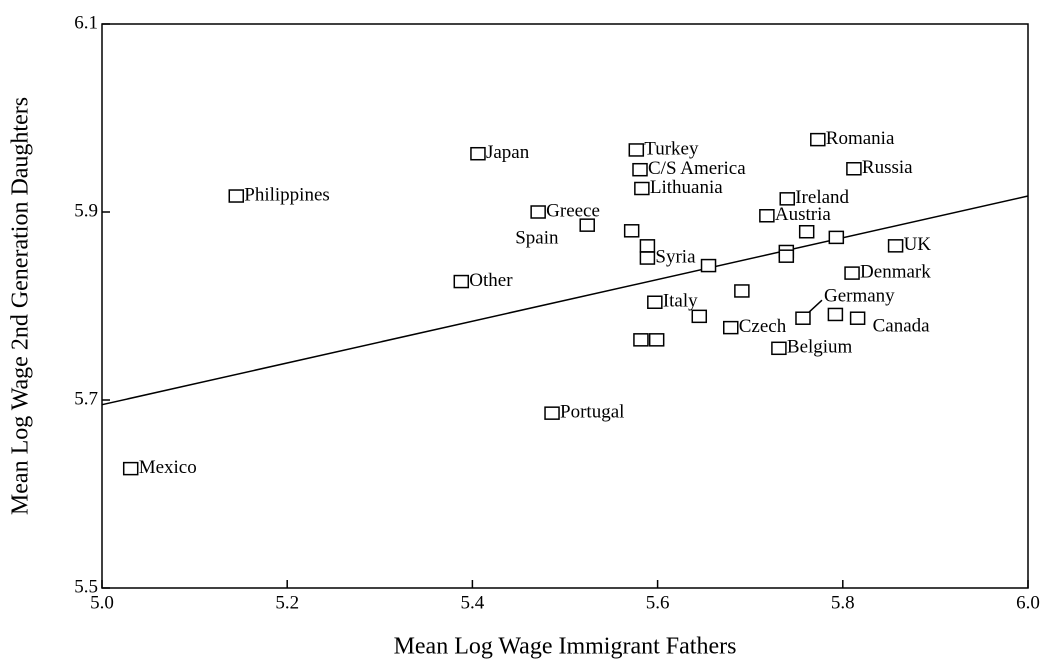 The width and height of the screenshot is (1048, 668). Describe the element at coordinates (491, 280) in the screenshot. I see `point-label: Other` at that location.